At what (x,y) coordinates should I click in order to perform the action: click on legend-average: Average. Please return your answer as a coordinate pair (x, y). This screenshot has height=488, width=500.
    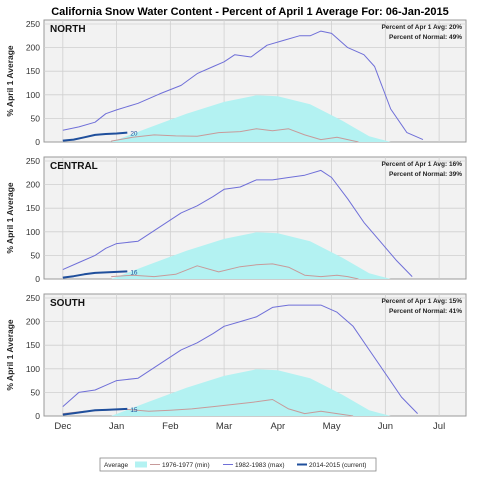
    Looking at the image, I should click on (125, 465).